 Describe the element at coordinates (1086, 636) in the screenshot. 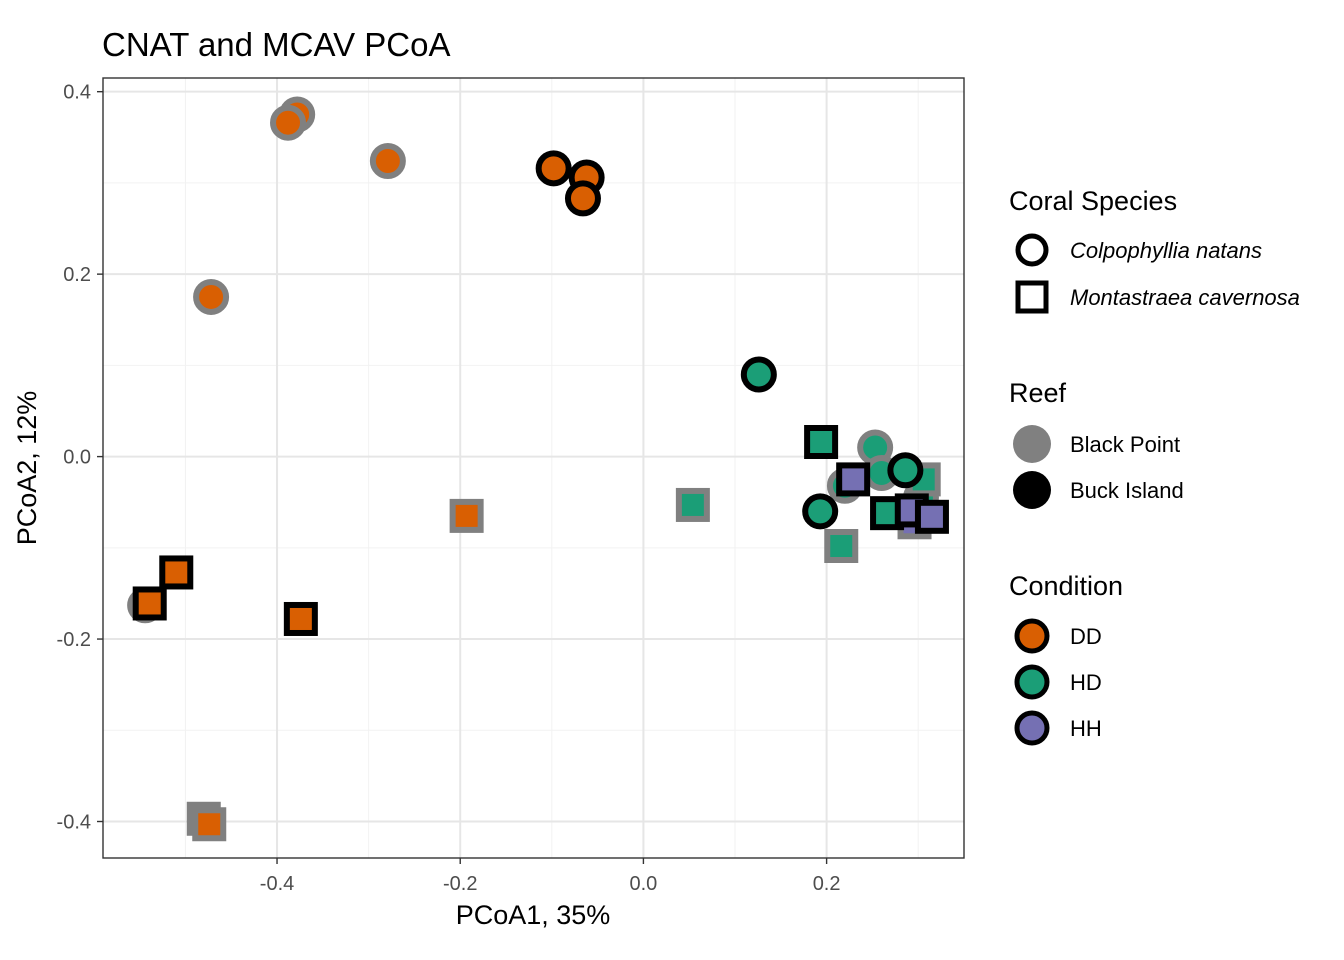

I see `legend-label-dd: DD` at that location.